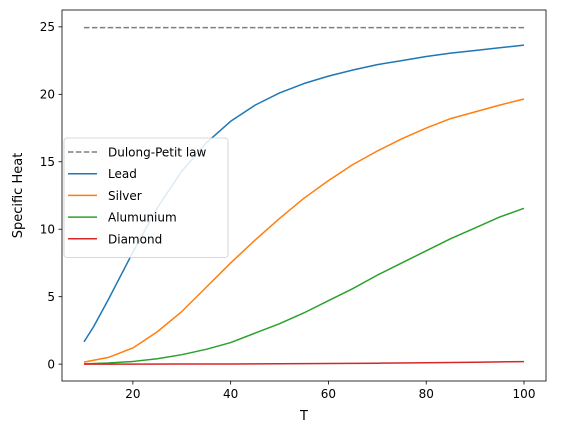  Describe the element at coordinates (47, 162) in the screenshot. I see `y-tick-label: 15` at that location.